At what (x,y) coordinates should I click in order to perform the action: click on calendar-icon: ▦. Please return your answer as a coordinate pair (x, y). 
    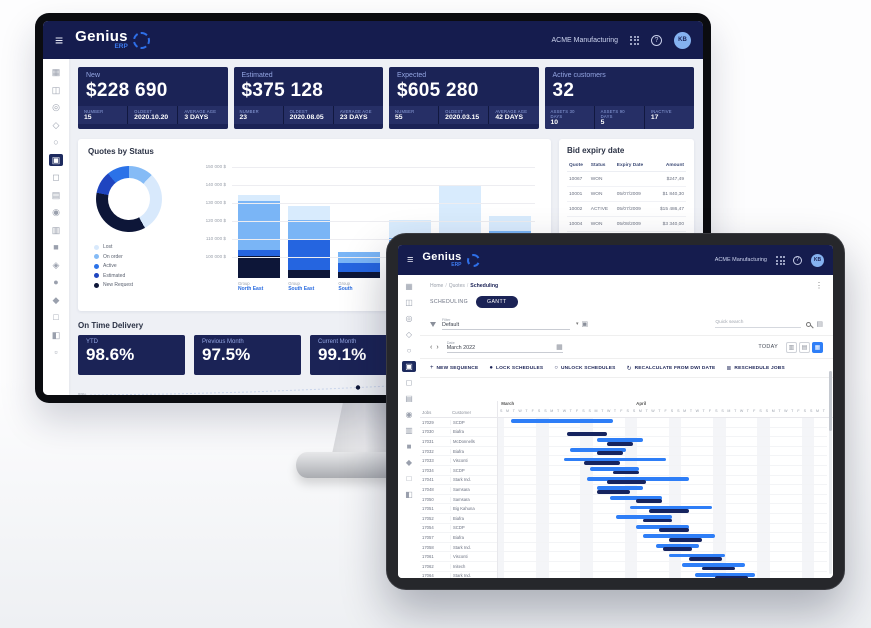
    Looking at the image, I should click on (559, 347).